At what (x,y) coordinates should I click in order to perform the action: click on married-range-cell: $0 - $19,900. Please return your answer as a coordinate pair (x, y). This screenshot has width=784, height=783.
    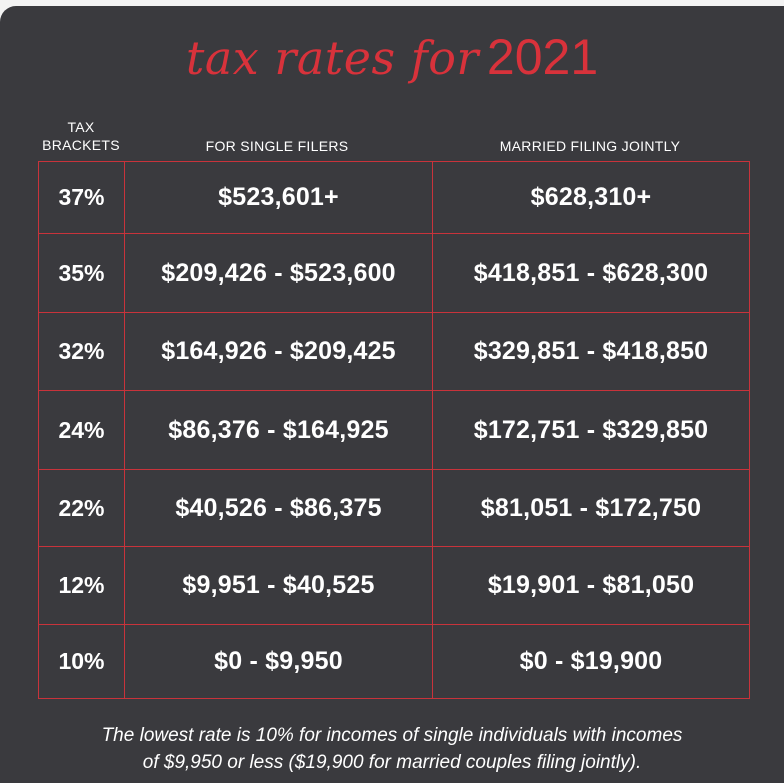
    Looking at the image, I should click on (591, 661).